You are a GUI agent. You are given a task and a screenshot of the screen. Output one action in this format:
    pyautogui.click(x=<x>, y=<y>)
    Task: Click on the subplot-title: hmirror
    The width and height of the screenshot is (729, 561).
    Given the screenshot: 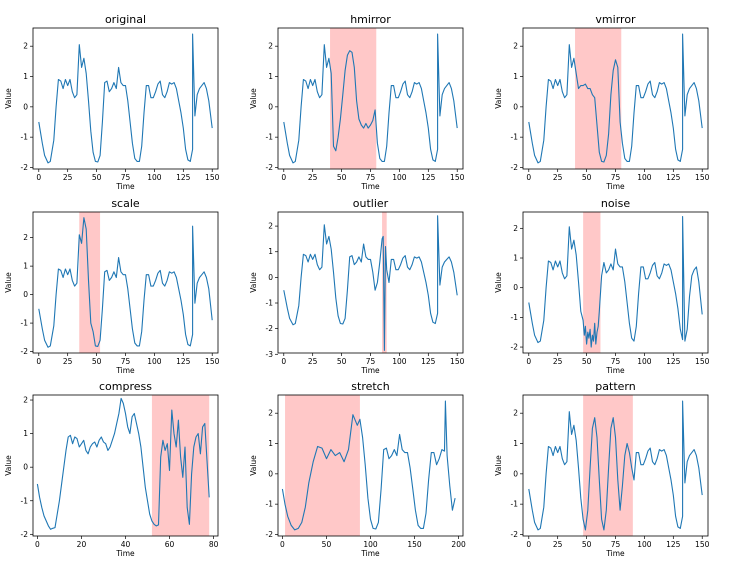 What is the action you would take?
    pyautogui.click(x=370, y=19)
    